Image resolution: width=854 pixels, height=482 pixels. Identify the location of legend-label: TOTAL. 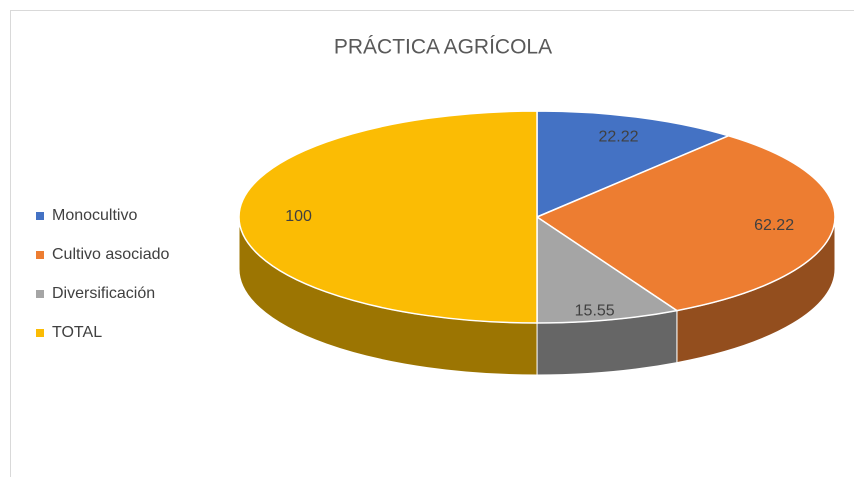
(77, 332).